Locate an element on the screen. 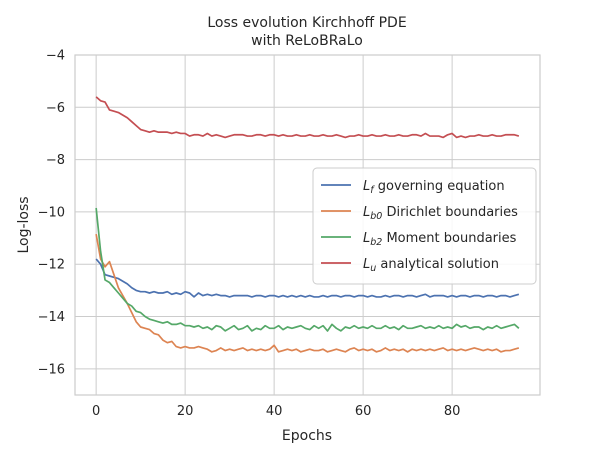  legend-label: Lb0 Dirichlet boundaries is located at coordinates (440, 213).